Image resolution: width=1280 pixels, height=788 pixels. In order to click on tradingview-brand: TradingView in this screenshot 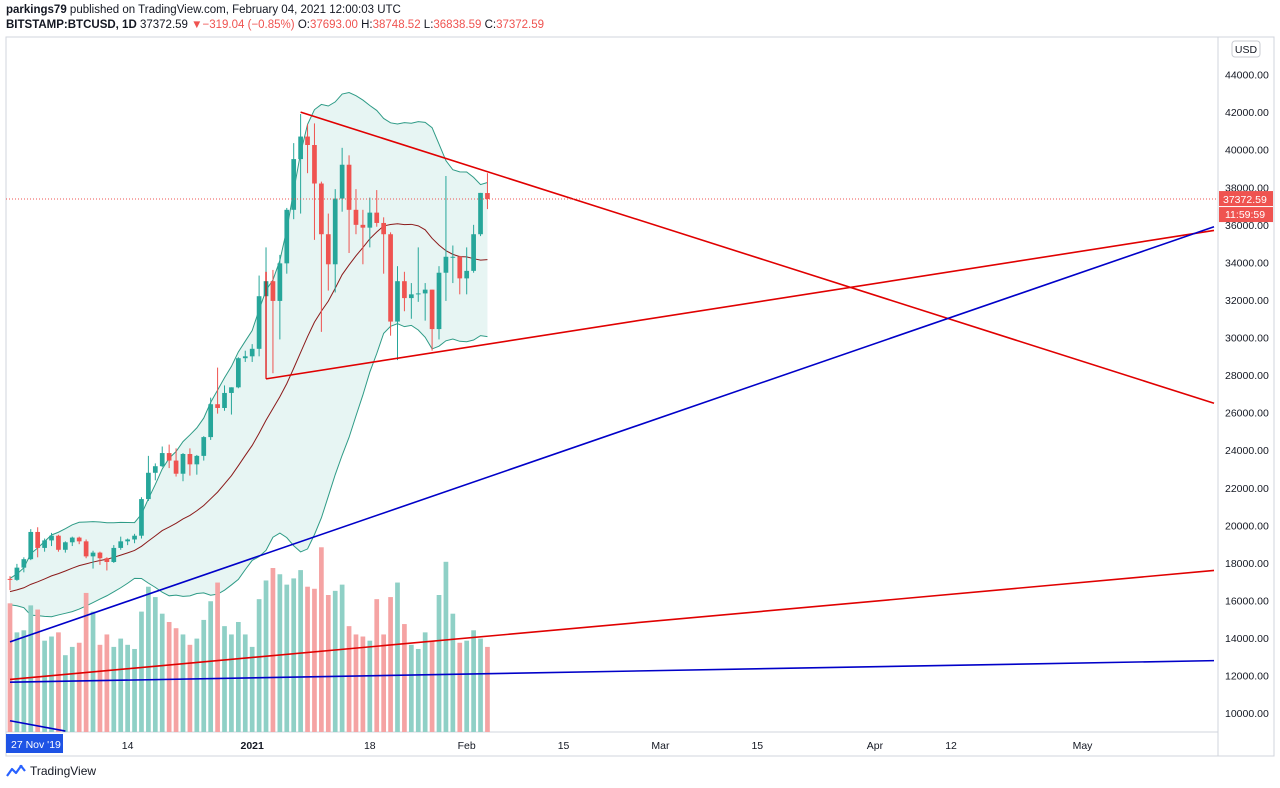, I will do `click(63, 771)`.